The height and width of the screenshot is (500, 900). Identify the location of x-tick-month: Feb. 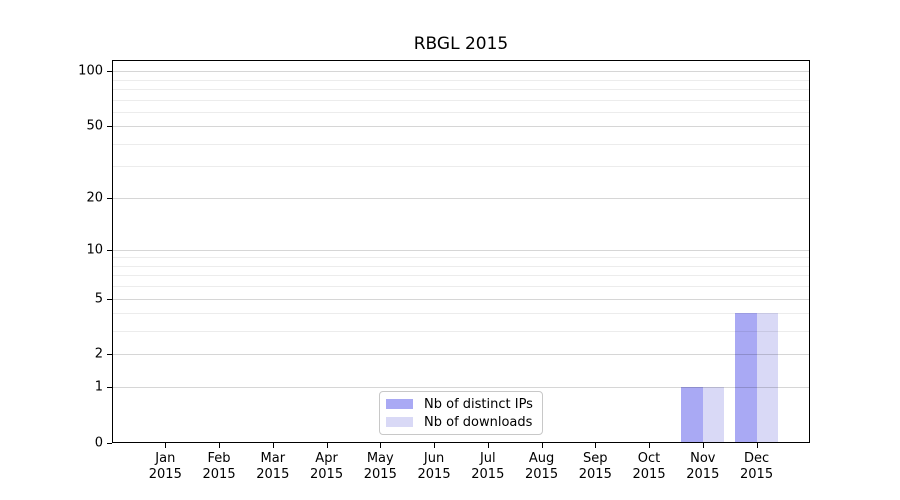
(219, 458).